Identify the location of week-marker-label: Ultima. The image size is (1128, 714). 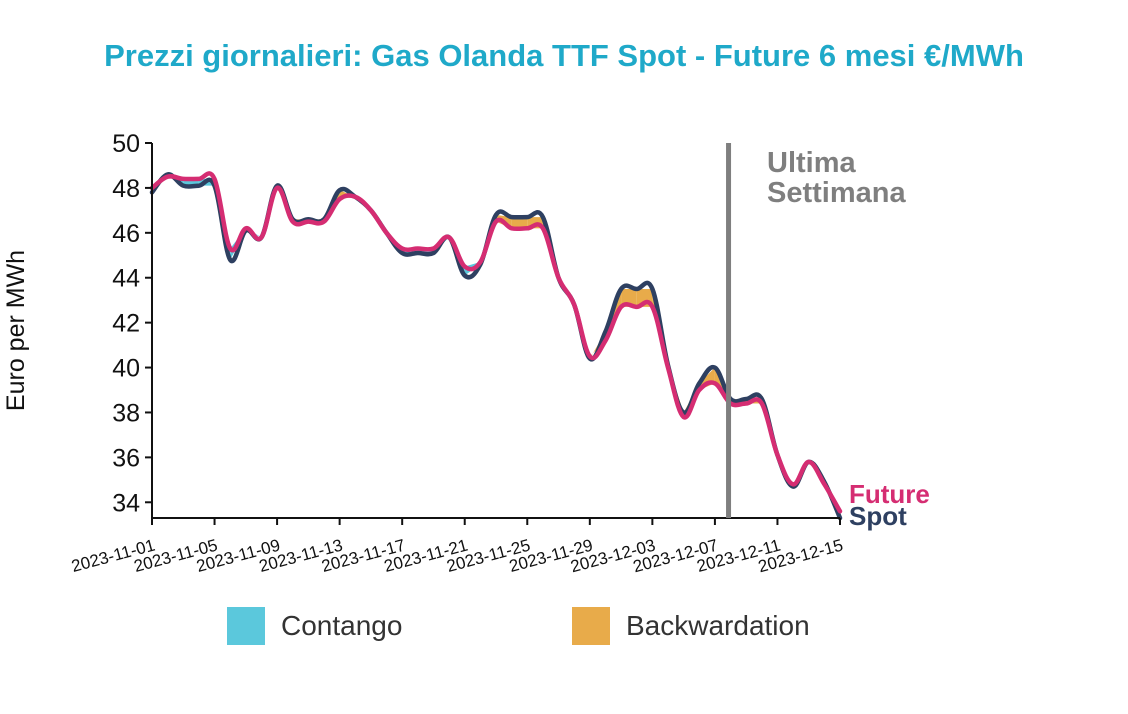
(812, 163).